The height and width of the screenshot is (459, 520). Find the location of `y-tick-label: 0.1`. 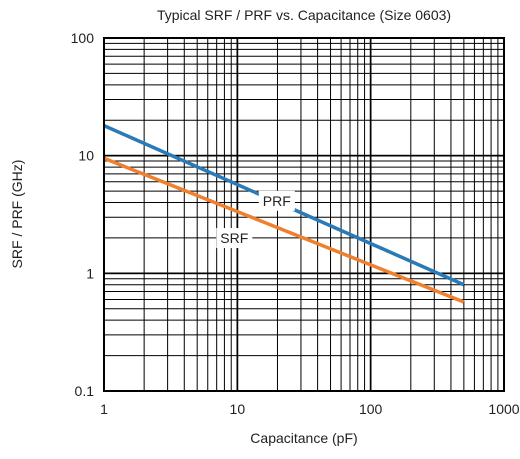

y-tick-label: 0.1 is located at coordinates (85, 391).